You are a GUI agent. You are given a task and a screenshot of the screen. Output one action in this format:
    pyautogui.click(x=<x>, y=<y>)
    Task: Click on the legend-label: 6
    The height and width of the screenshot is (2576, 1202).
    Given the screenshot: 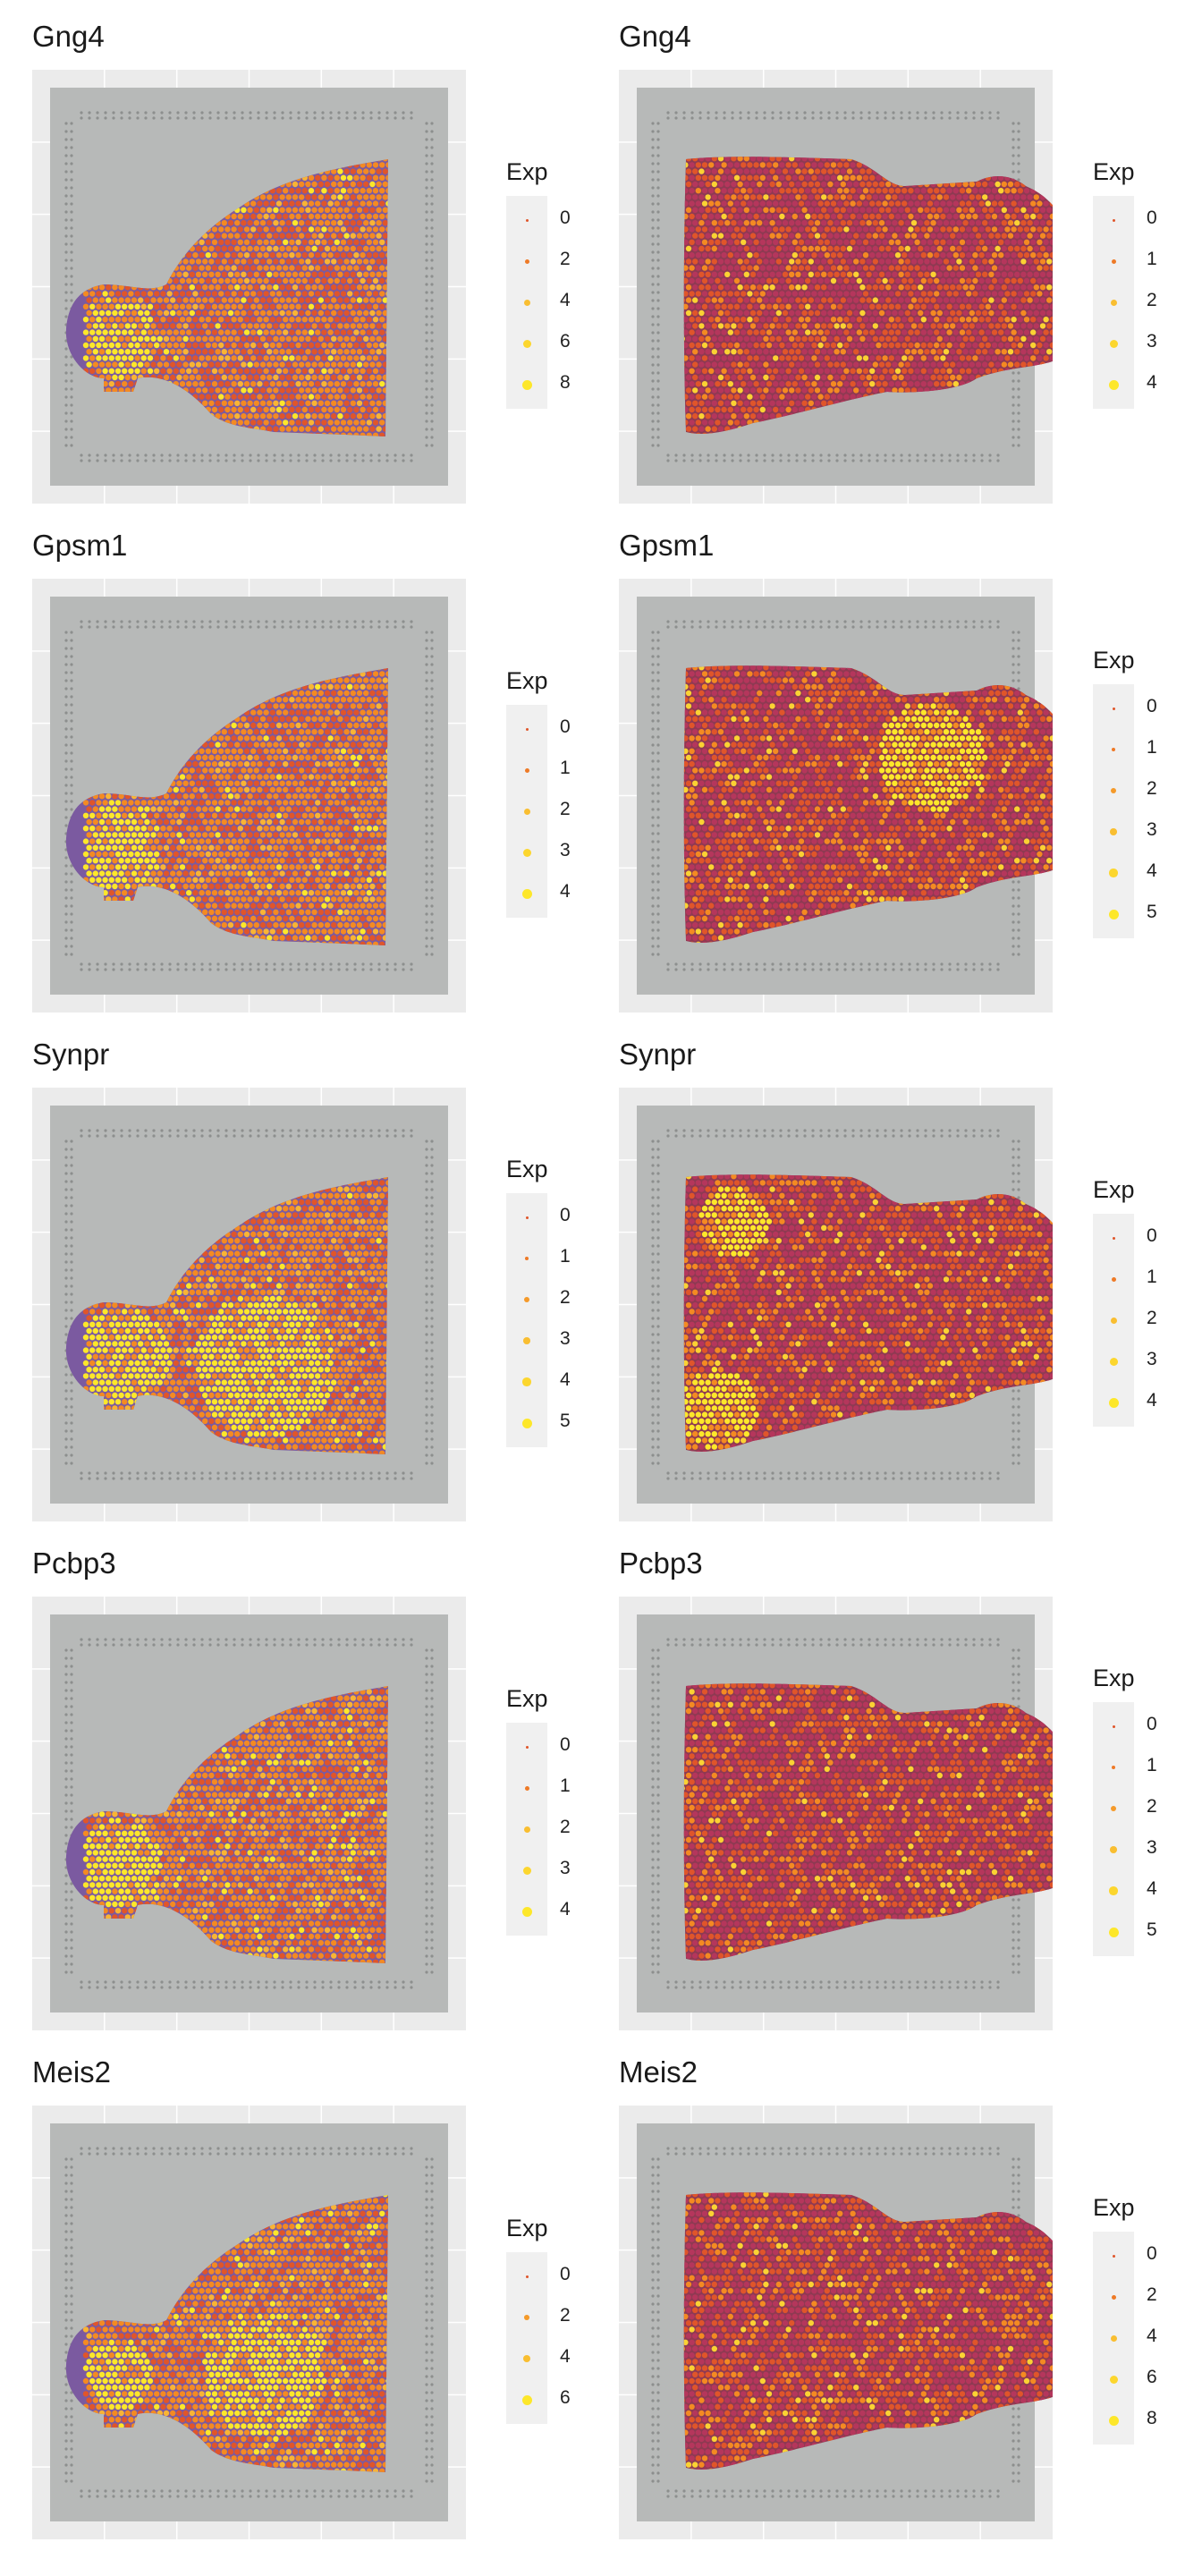 What is the action you would take?
    pyautogui.click(x=565, y=341)
    